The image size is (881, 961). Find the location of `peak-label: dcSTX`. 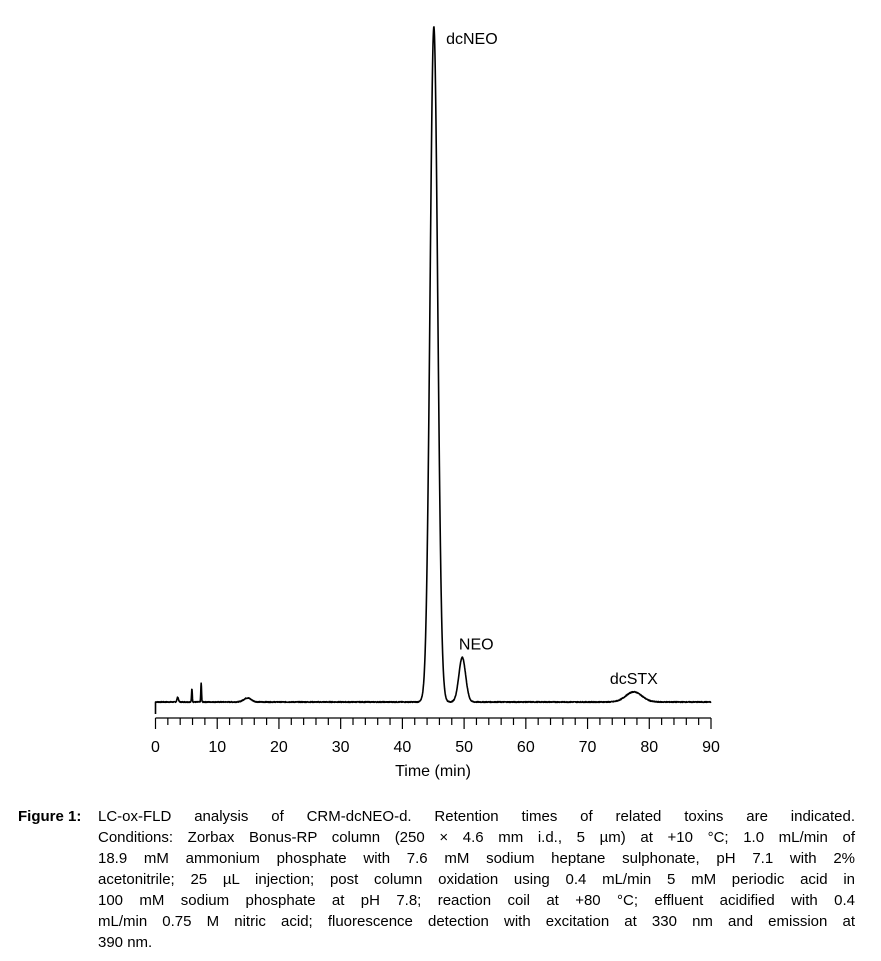

peak-label: dcSTX is located at coordinates (634, 679).